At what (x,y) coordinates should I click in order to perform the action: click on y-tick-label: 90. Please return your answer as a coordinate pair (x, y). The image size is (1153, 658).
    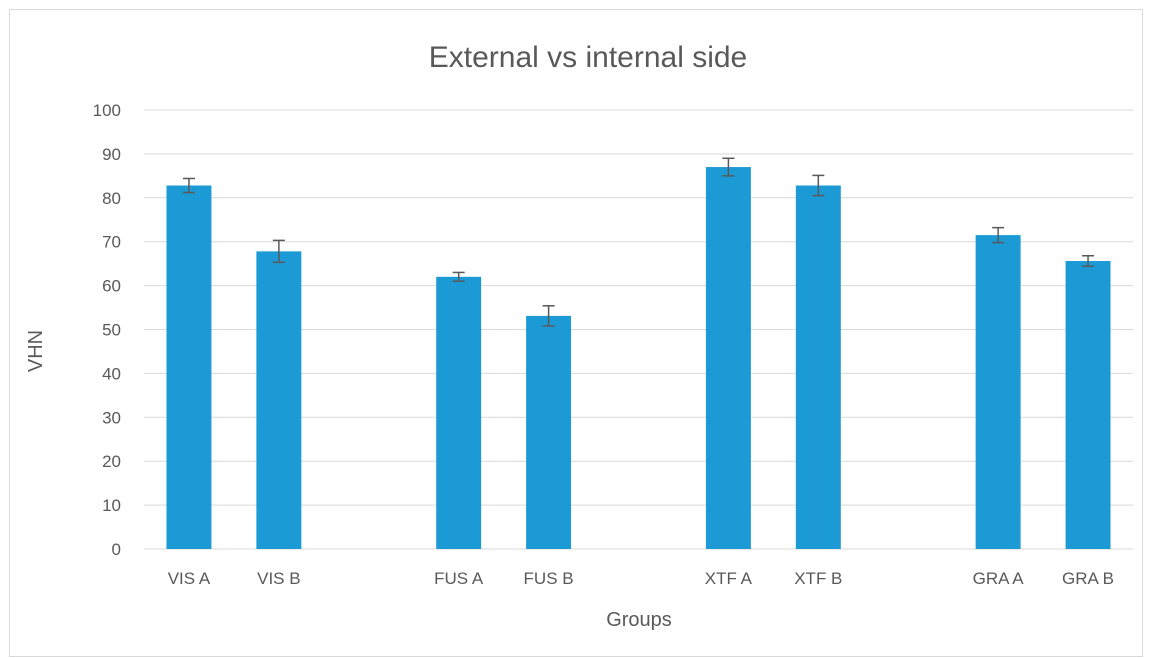
    Looking at the image, I should click on (111, 154).